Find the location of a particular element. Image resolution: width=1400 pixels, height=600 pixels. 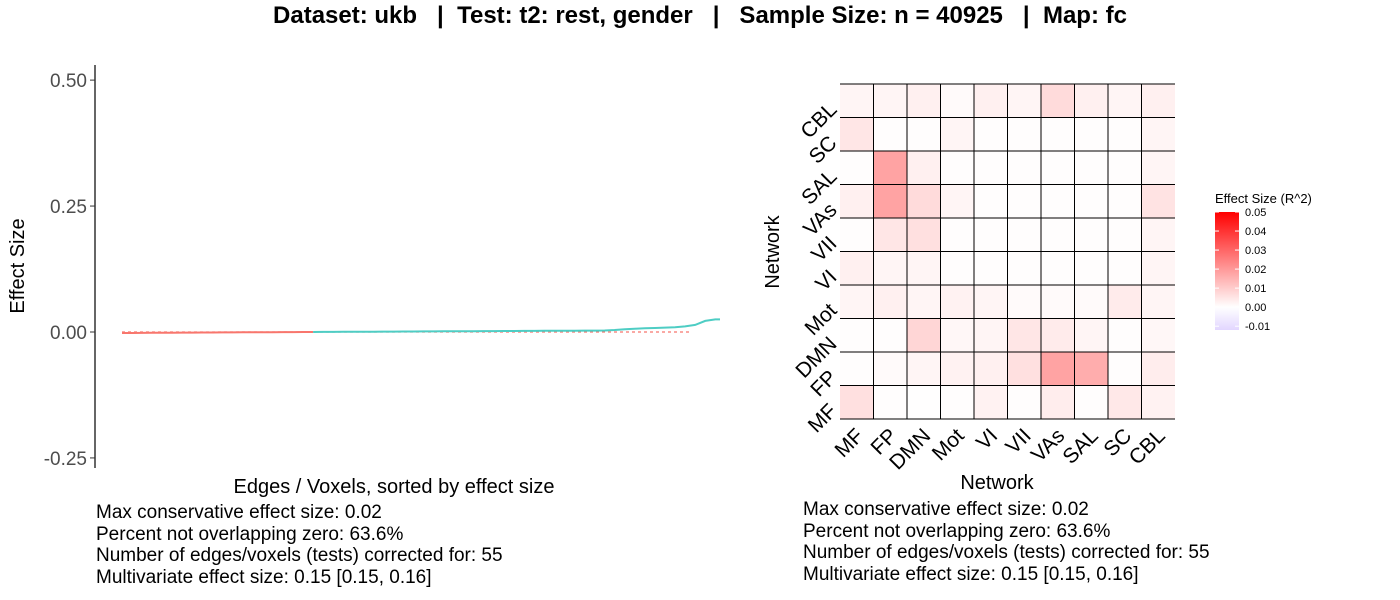

legend-tick-label: 0.05 is located at coordinates (1255, 213).